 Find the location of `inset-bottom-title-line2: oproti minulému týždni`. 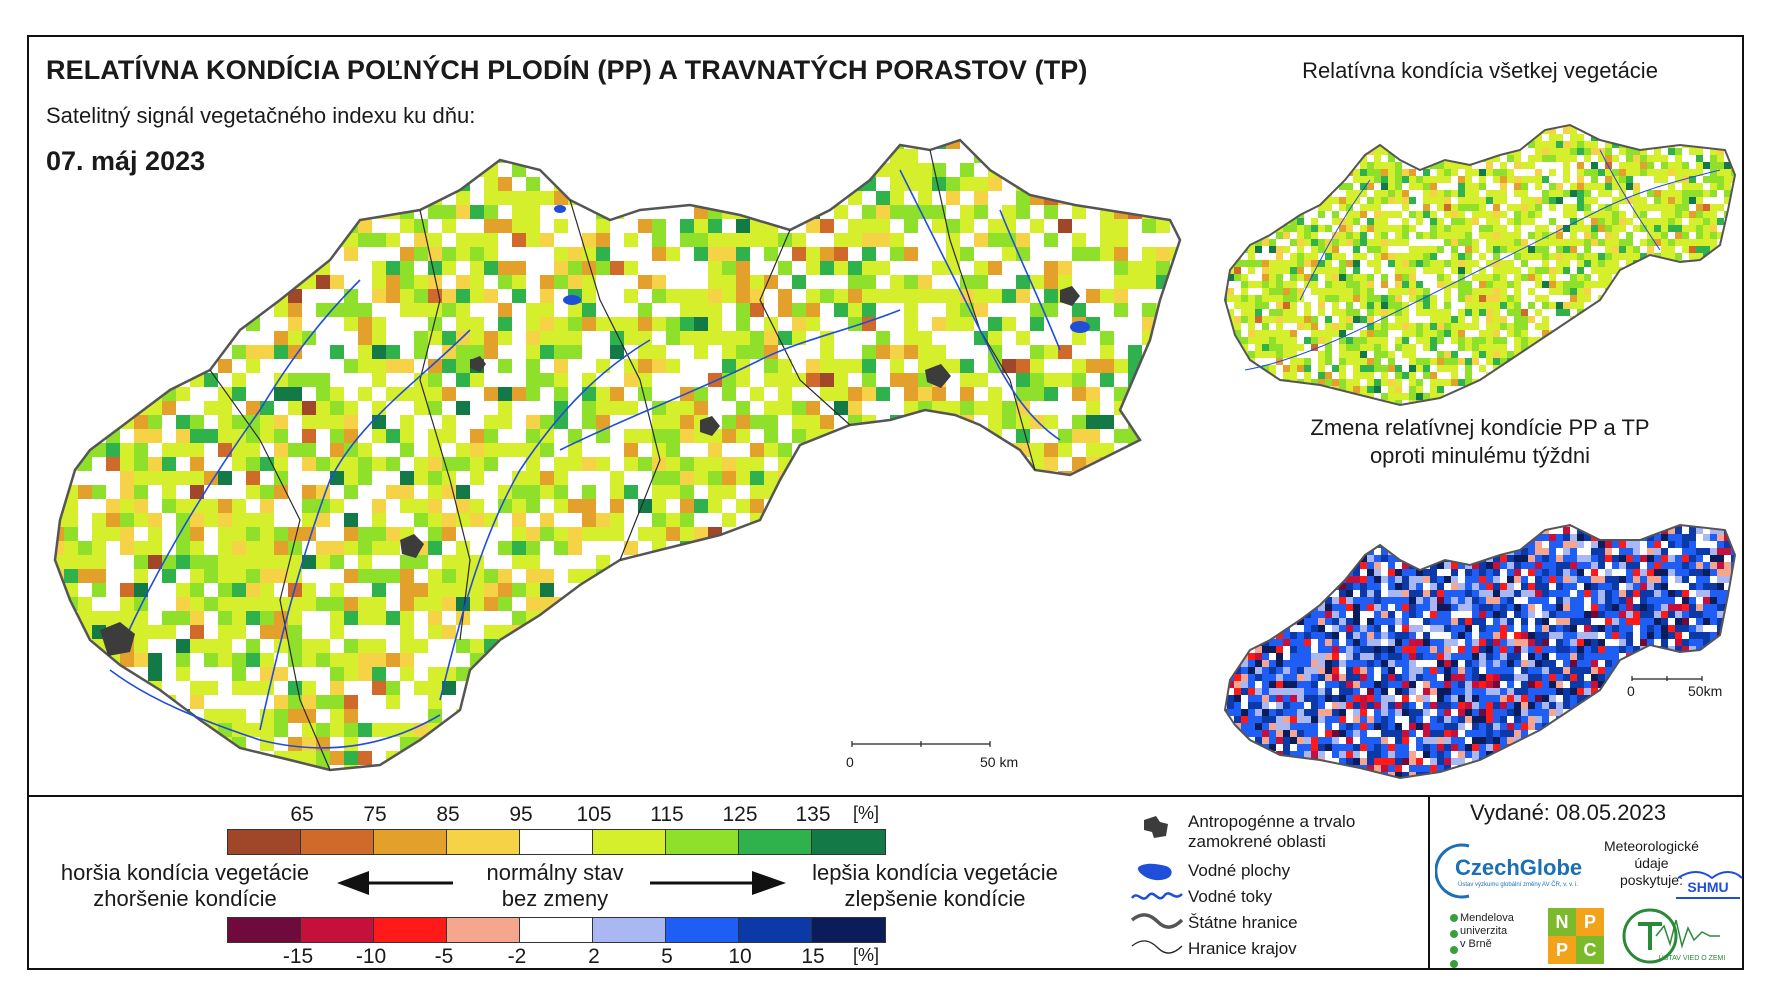

inset-bottom-title-line2: oproti minulému týždni is located at coordinates (1480, 455).